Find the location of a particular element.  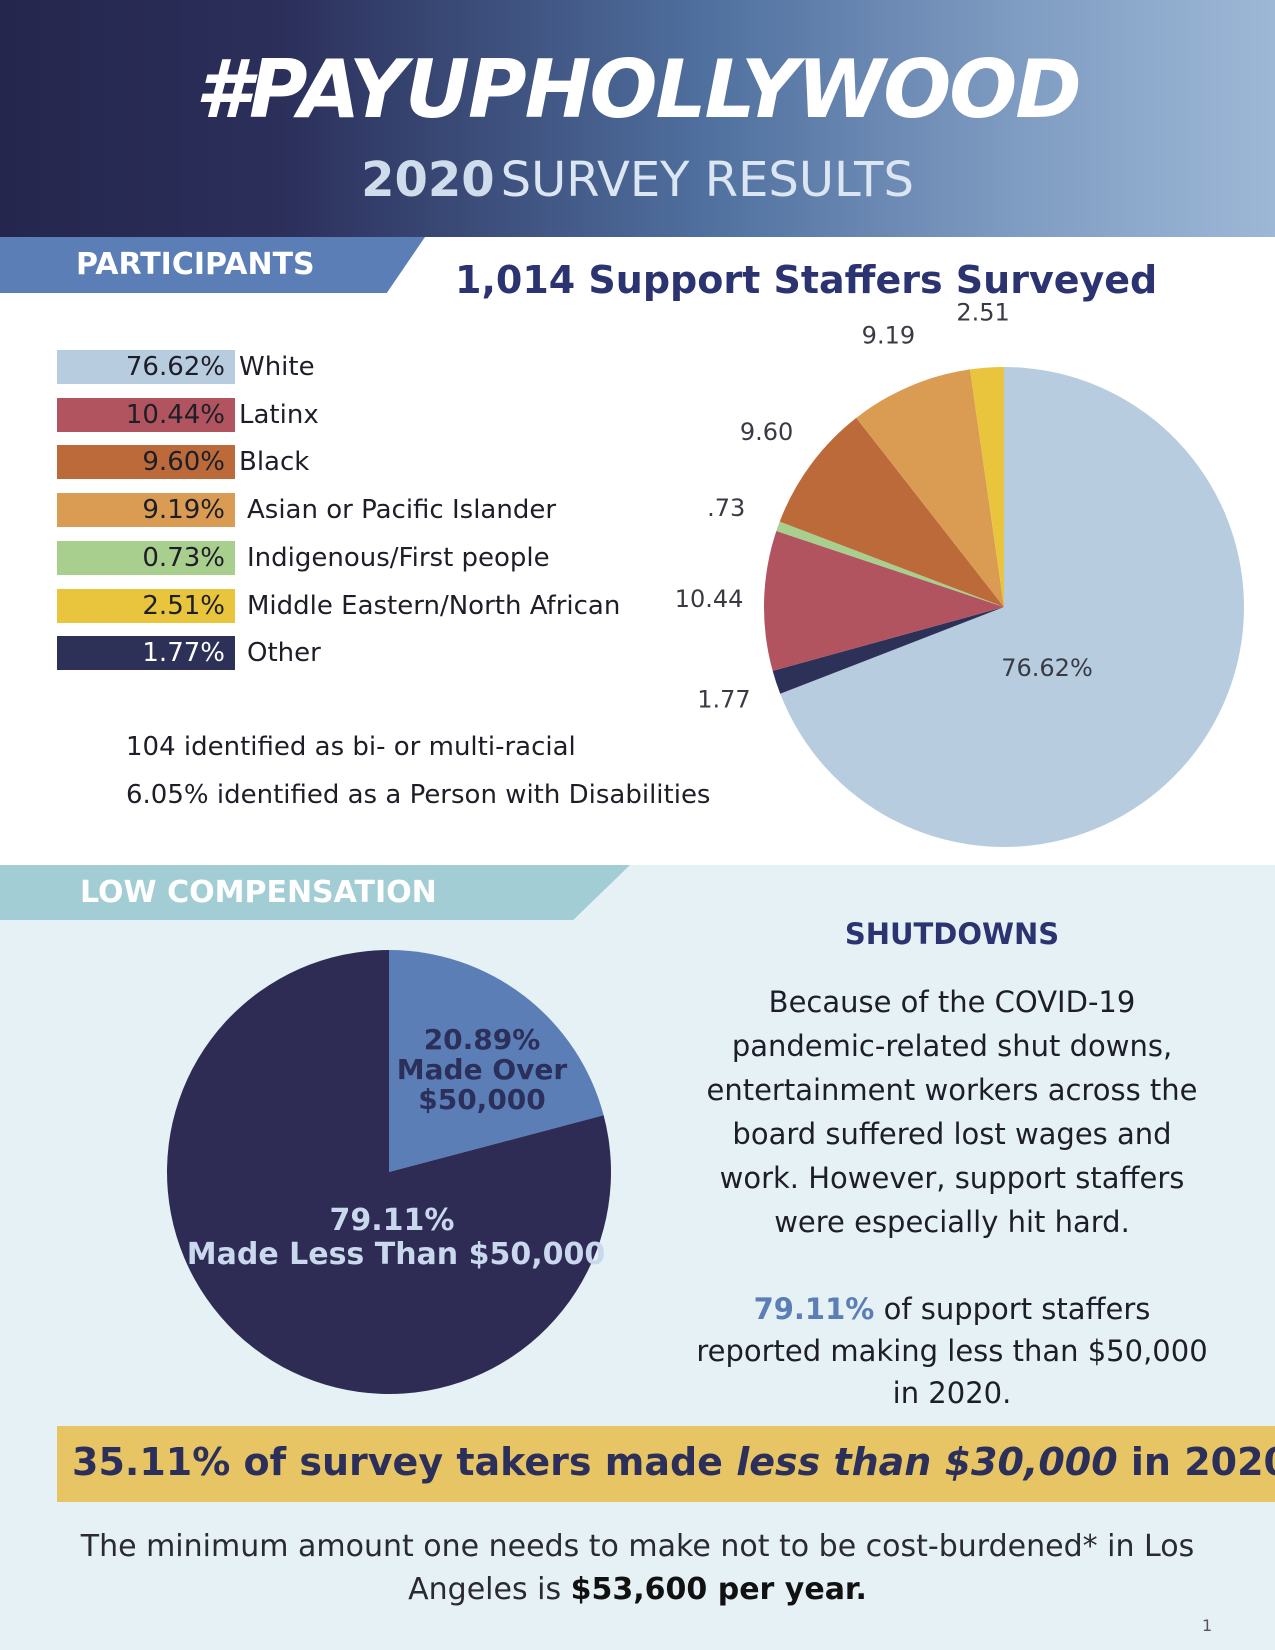

legend-label: White is located at coordinates (277, 367).